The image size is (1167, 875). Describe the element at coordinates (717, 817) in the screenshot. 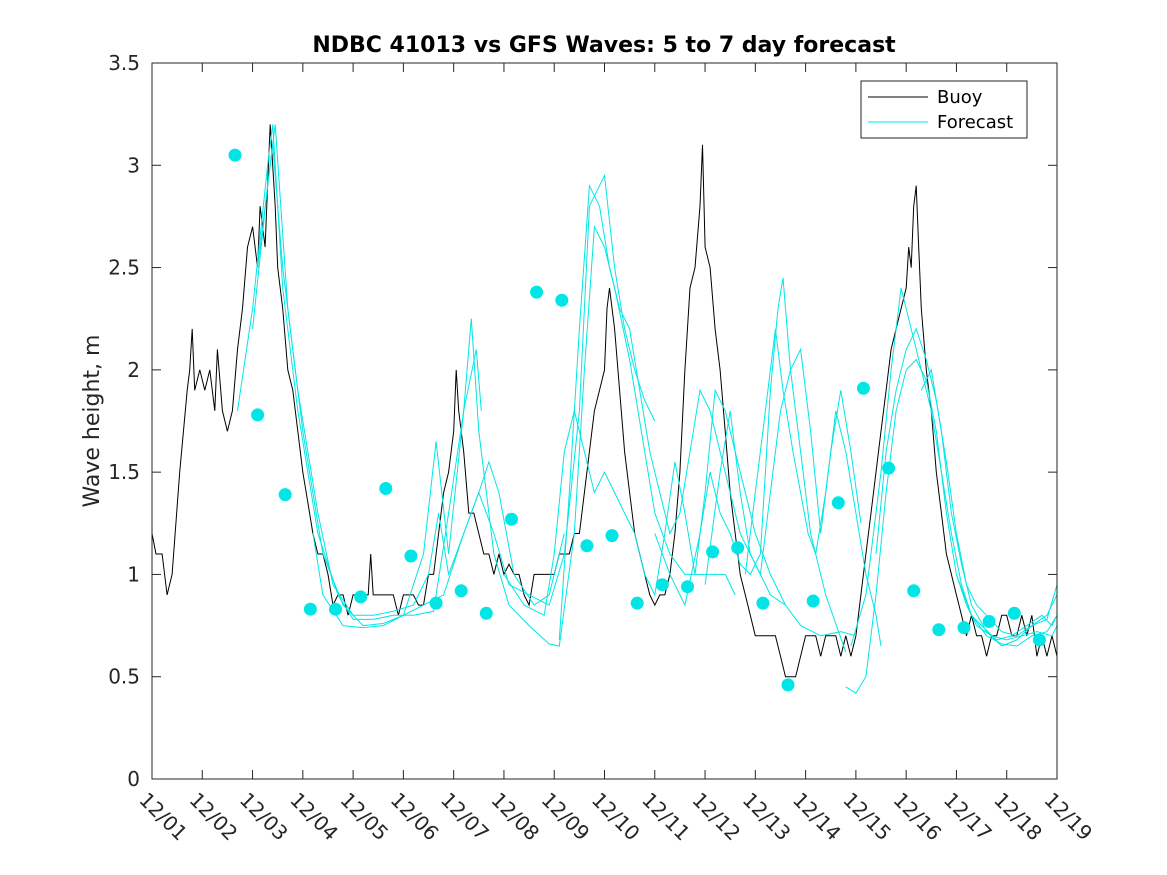

I see `x-tick-label: 12/12` at that location.